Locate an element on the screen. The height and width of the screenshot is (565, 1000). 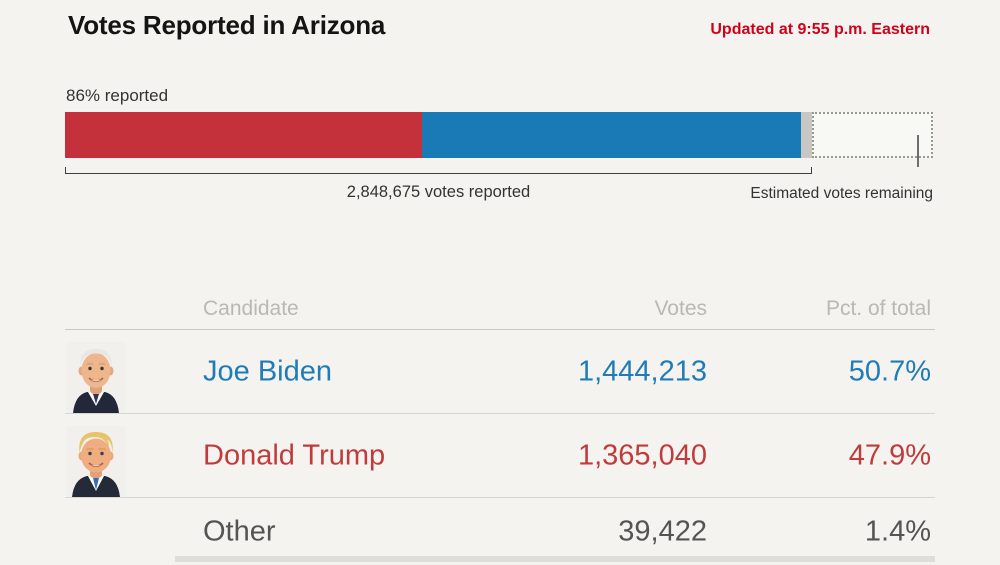
updated-timestamp: Updated at 9:55 p.m. Eastern is located at coordinates (820, 29).